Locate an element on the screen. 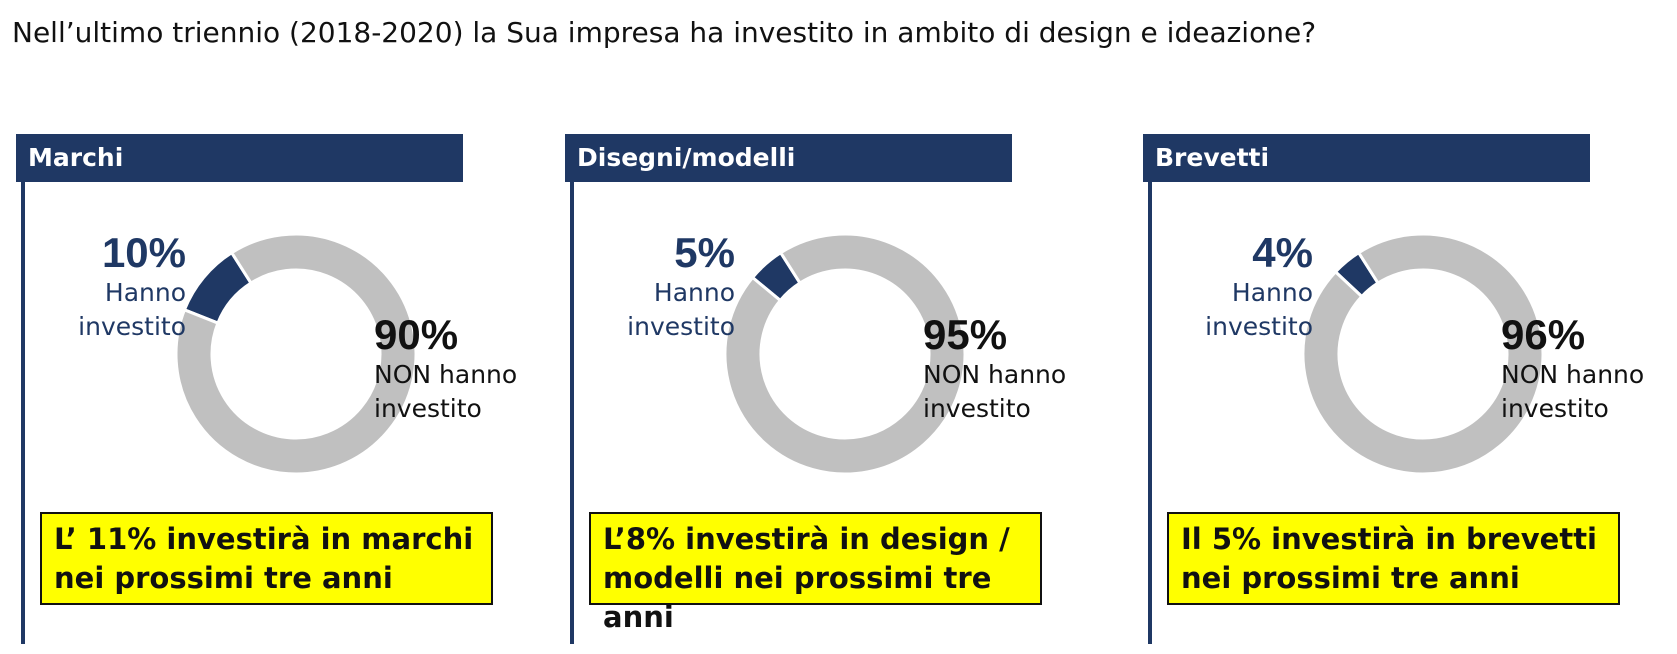  forecast-note-line2: modelli nei prossimi tre anni is located at coordinates (797, 597).